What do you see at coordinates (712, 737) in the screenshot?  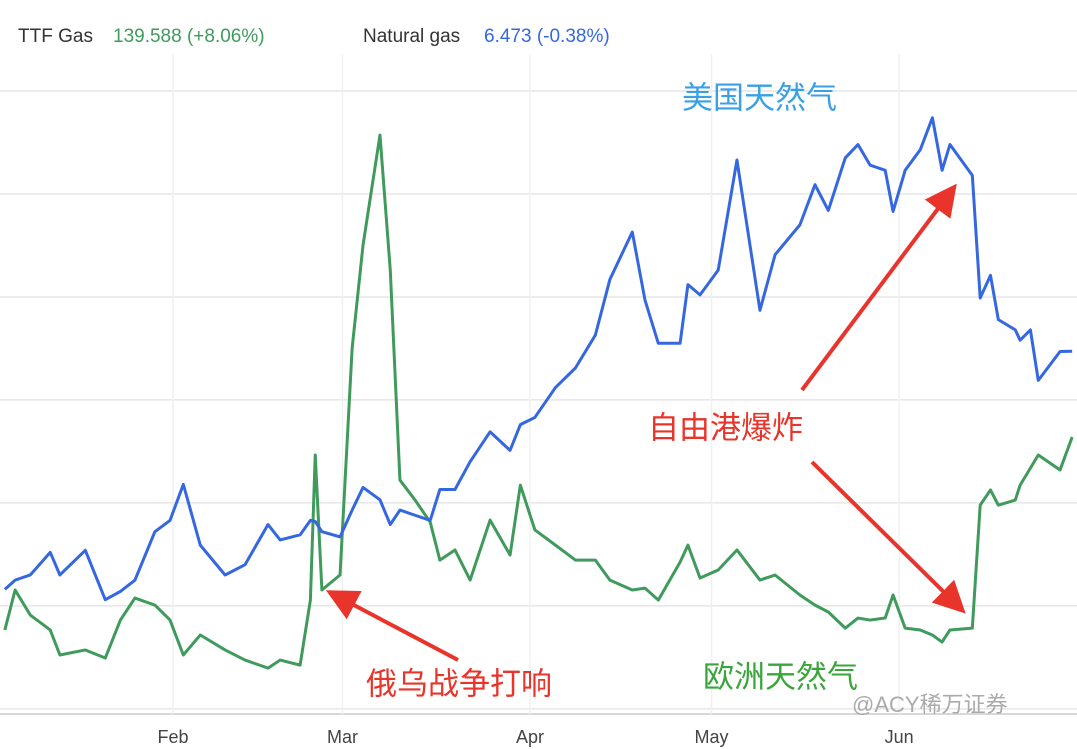 I see `x-tick-label: May` at bounding box center [712, 737].